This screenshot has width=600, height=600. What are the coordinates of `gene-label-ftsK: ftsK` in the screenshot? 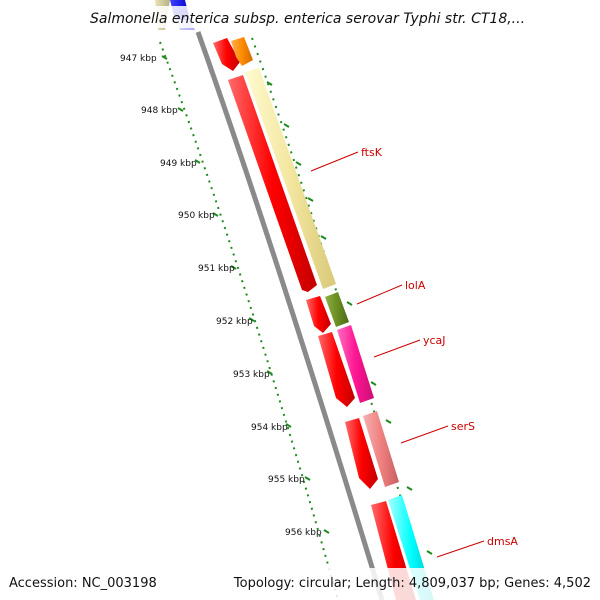 It's located at (372, 152).